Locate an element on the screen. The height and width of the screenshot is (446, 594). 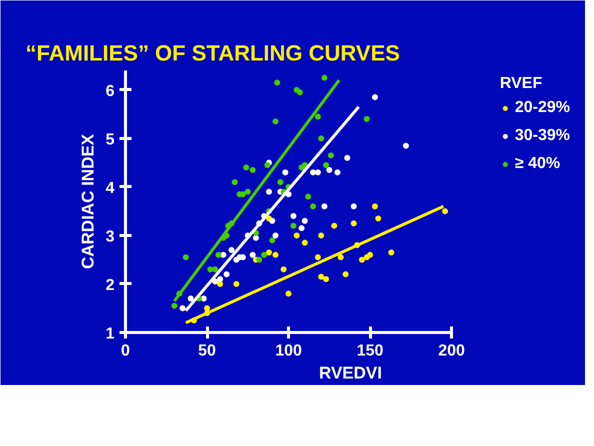
x-axis-title: RVEDVI is located at coordinates (350, 373).